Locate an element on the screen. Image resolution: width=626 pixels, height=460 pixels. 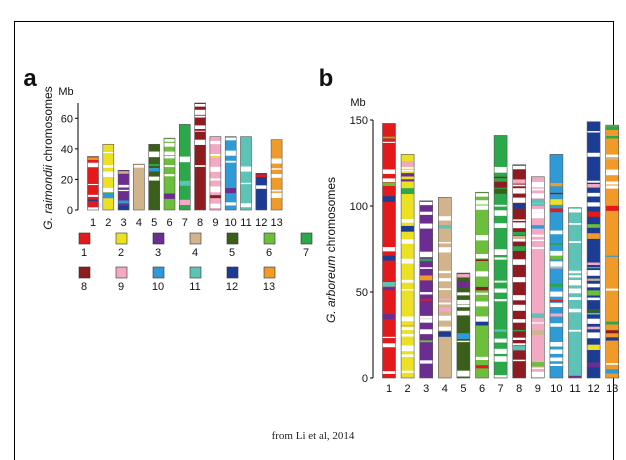
y-tick-label: 0 is located at coordinates (70, 211).